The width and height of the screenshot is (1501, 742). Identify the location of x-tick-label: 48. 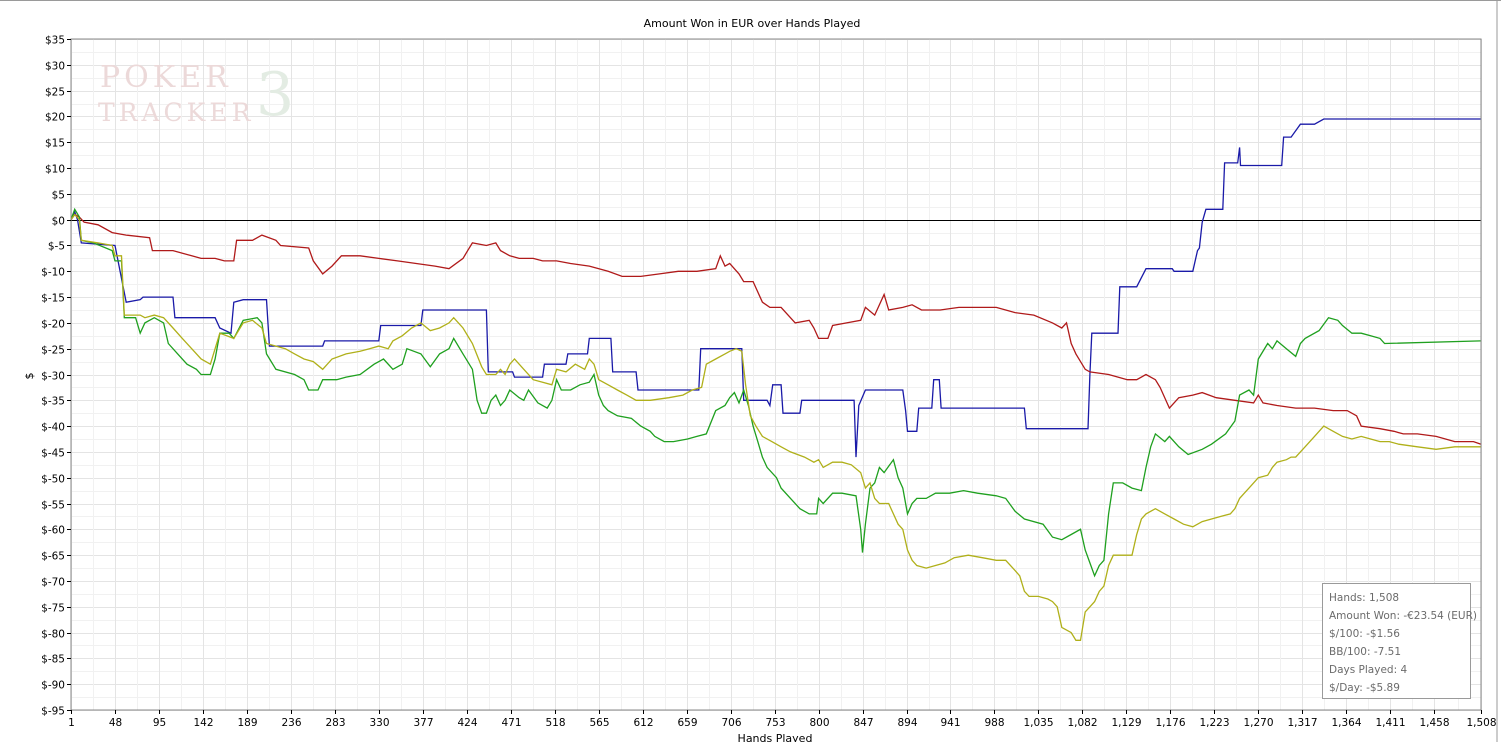
(115, 723).